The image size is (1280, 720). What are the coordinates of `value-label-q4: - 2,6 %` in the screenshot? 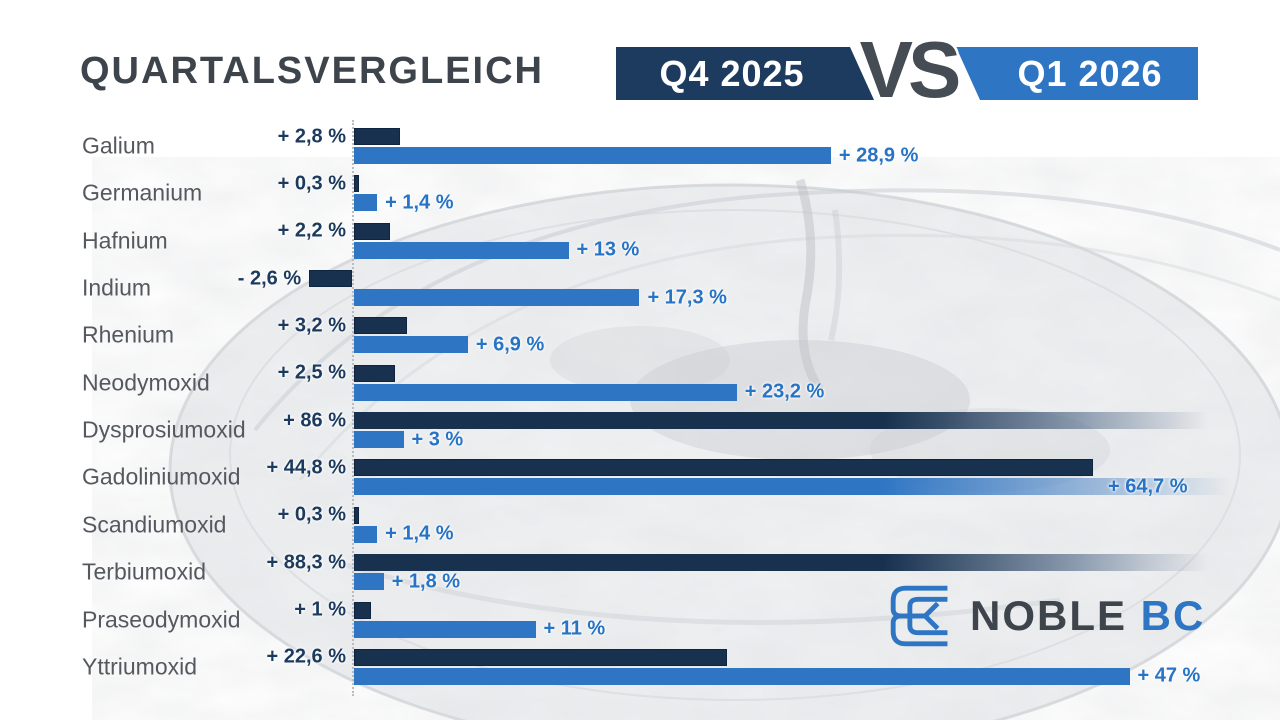 It's located at (269, 278).